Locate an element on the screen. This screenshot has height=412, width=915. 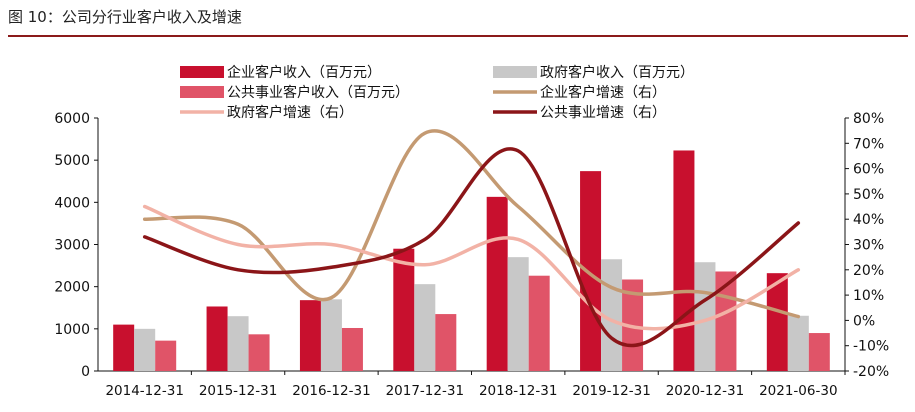
y-right-tick-label: 70% is located at coordinates (868, 144).